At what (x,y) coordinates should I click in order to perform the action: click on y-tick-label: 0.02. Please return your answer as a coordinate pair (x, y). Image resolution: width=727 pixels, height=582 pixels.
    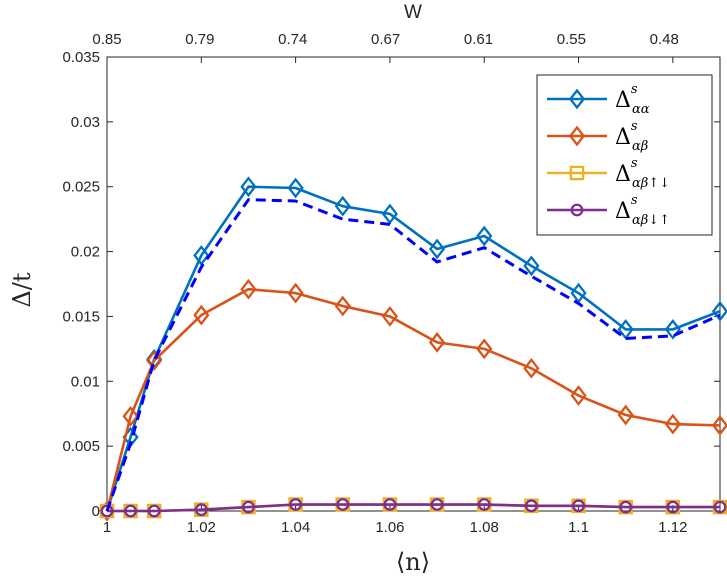
    Looking at the image, I should click on (85, 252).